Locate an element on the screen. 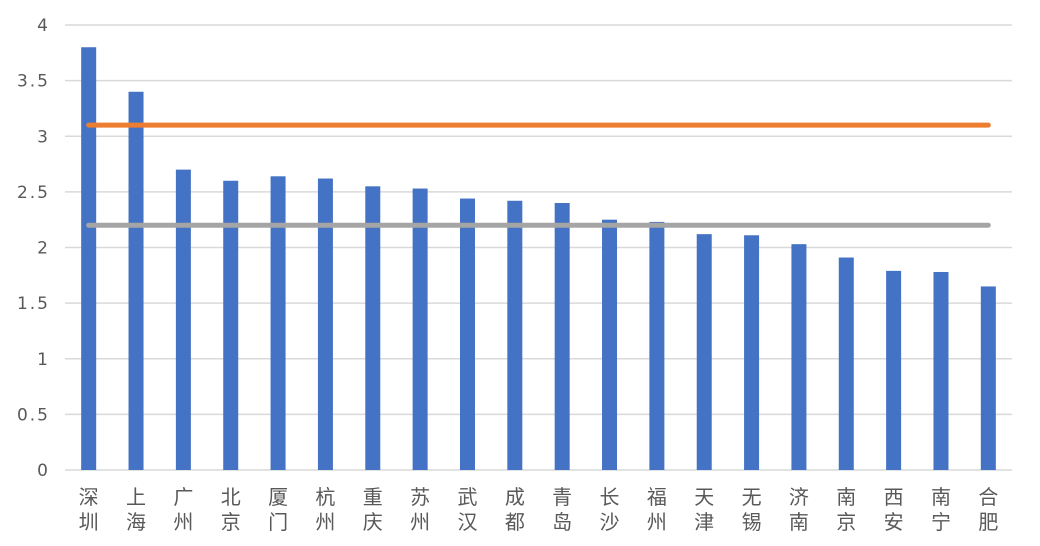  bar-济南 is located at coordinates (799, 357).